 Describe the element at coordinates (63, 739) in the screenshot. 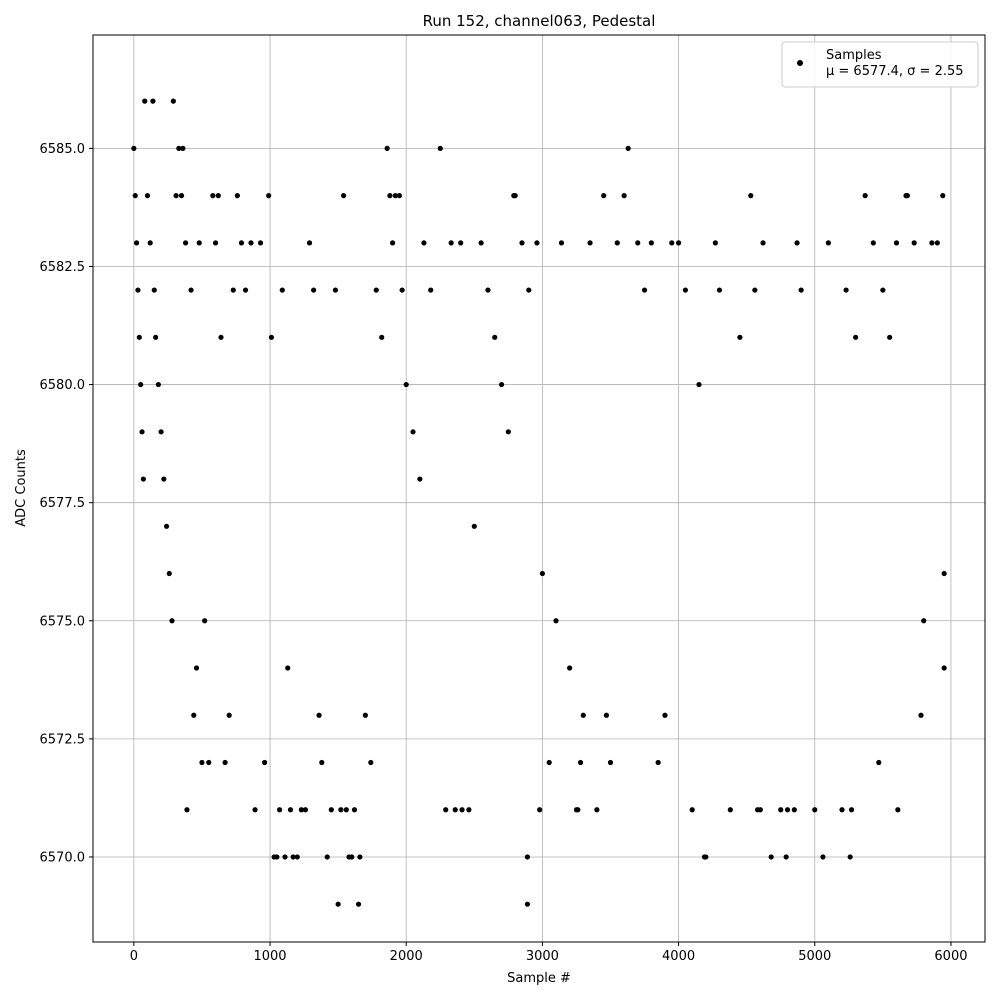

I see `y-tick-label: 6572.5` at that location.